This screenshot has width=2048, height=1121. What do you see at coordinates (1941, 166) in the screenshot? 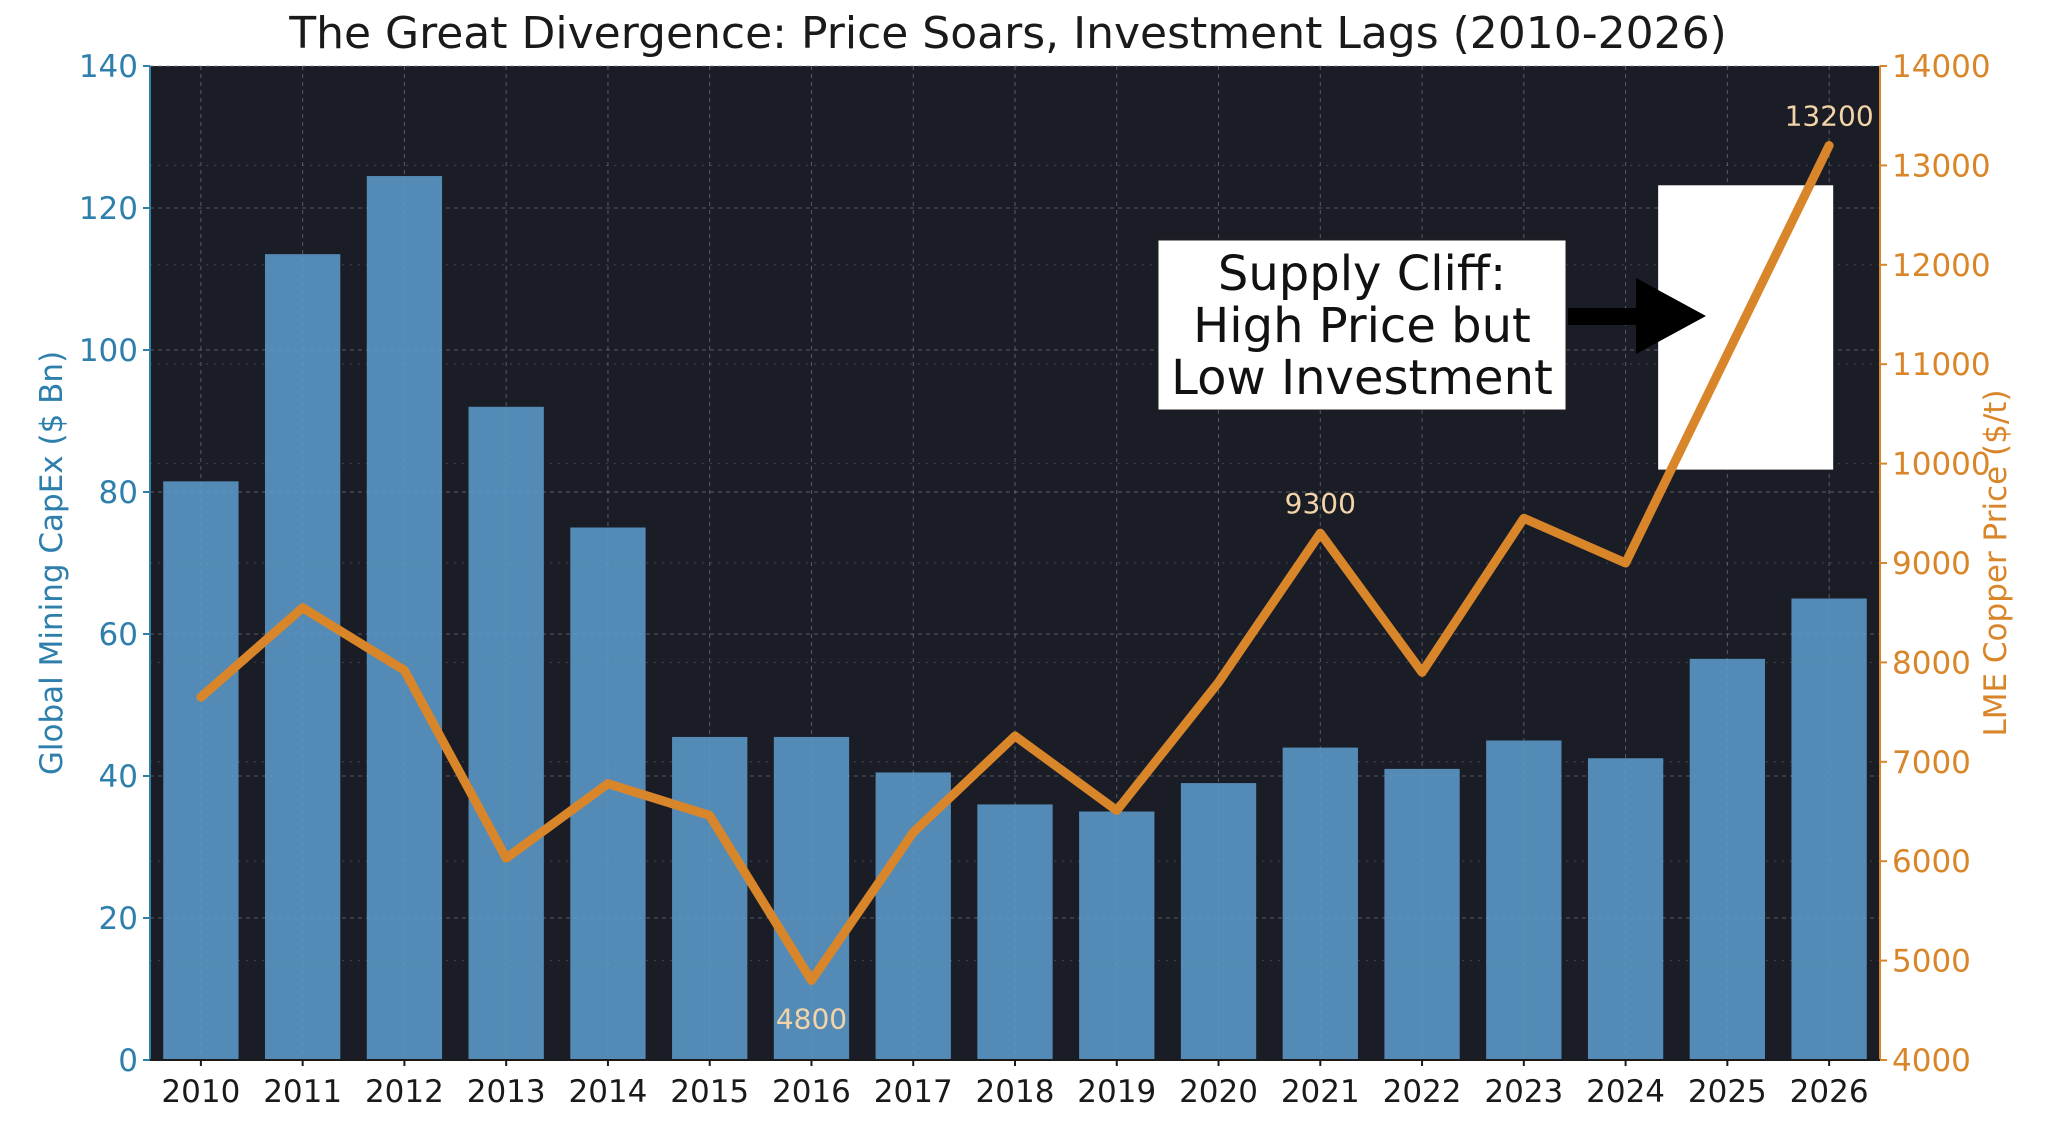
I see `tick-right-13000: 13000` at bounding box center [1941, 166].